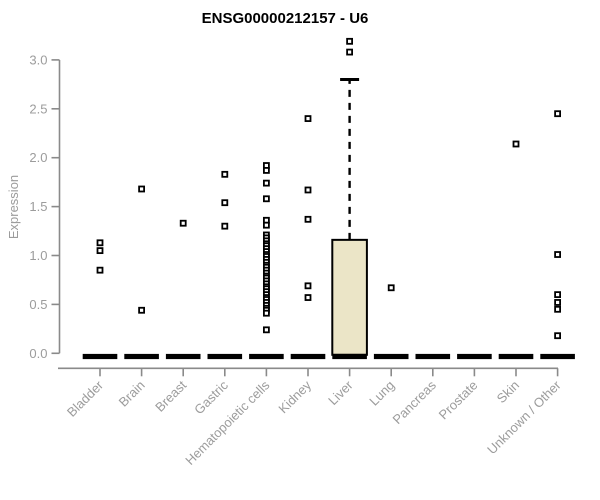 The image size is (600, 500). What do you see at coordinates (38, 304) in the screenshot?
I see `y-tick-label: 0.5` at bounding box center [38, 304].